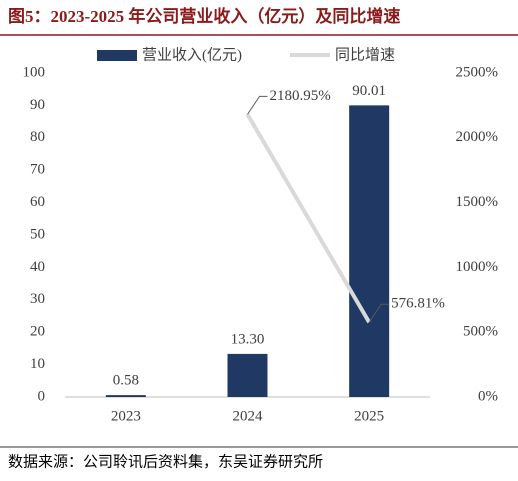  Describe the element at coordinates (37, 202) in the screenshot. I see `y-tick-label: 60` at that location.